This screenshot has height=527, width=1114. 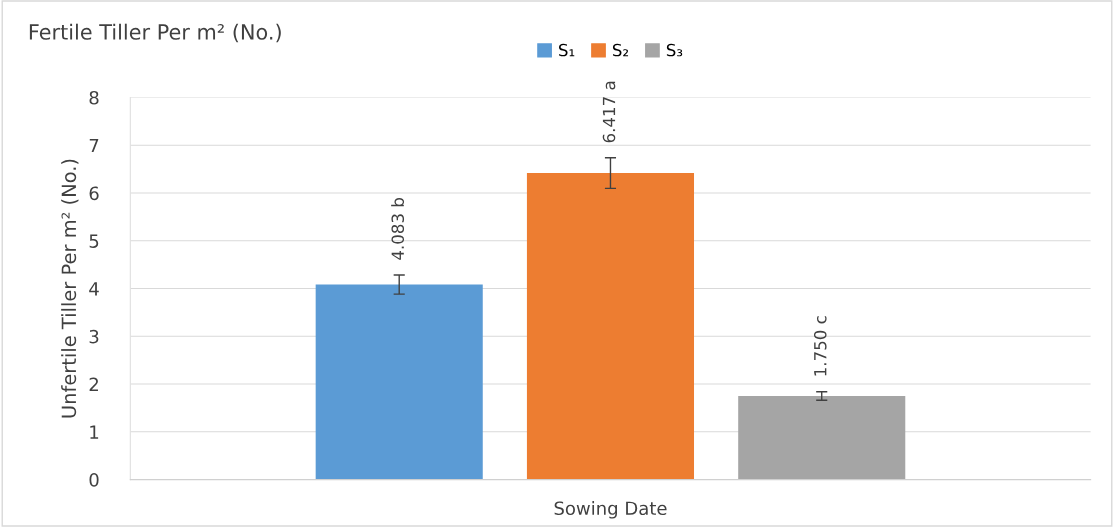 I want to click on x-axis-title: Sowing Date, so click(x=610, y=510).